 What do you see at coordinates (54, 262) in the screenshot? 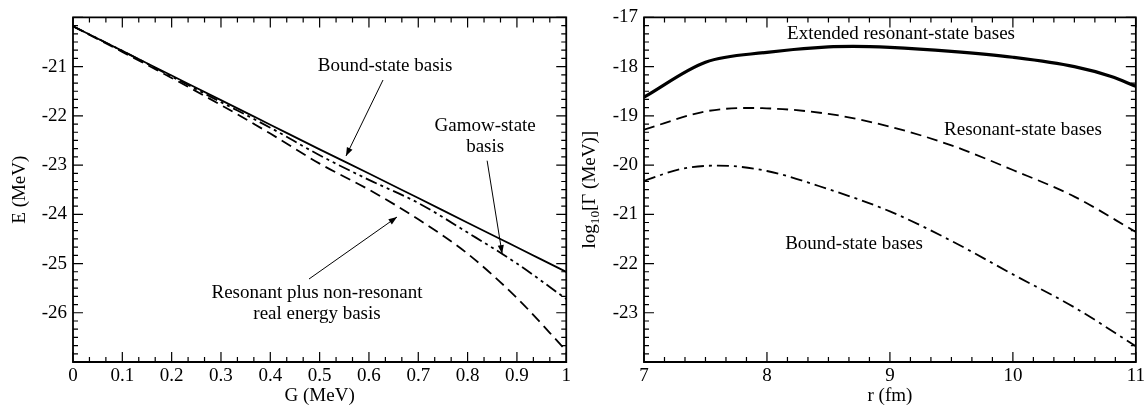
I see `y-tick-label: -25` at bounding box center [54, 262].